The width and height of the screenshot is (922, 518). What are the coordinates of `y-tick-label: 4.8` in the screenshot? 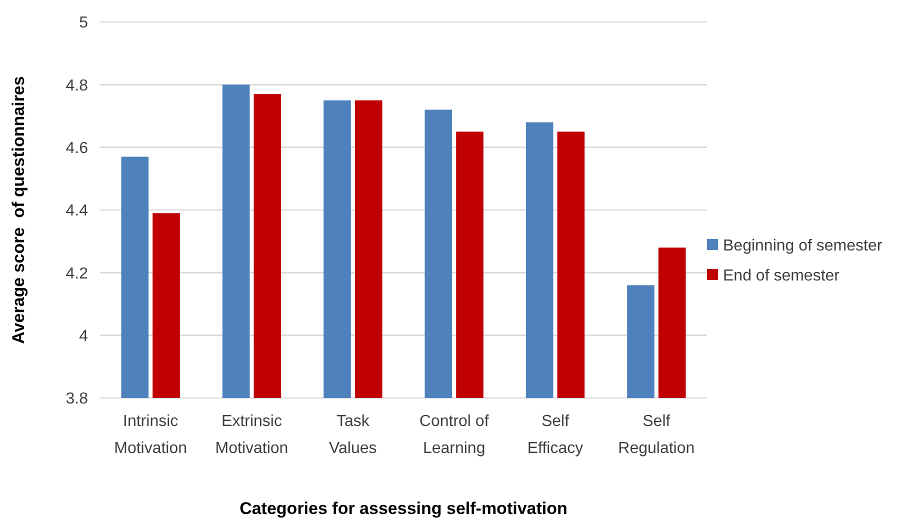 It's located at (77, 85).